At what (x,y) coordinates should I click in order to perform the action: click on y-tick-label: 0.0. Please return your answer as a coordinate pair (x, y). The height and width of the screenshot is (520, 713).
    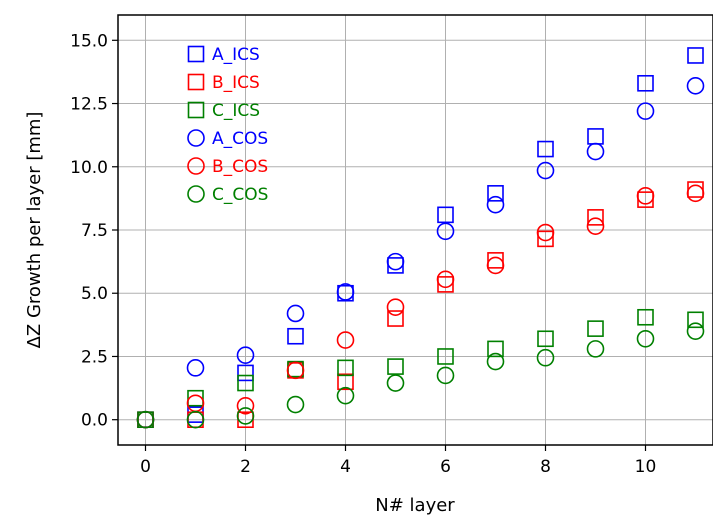
    Looking at the image, I should click on (94, 421).